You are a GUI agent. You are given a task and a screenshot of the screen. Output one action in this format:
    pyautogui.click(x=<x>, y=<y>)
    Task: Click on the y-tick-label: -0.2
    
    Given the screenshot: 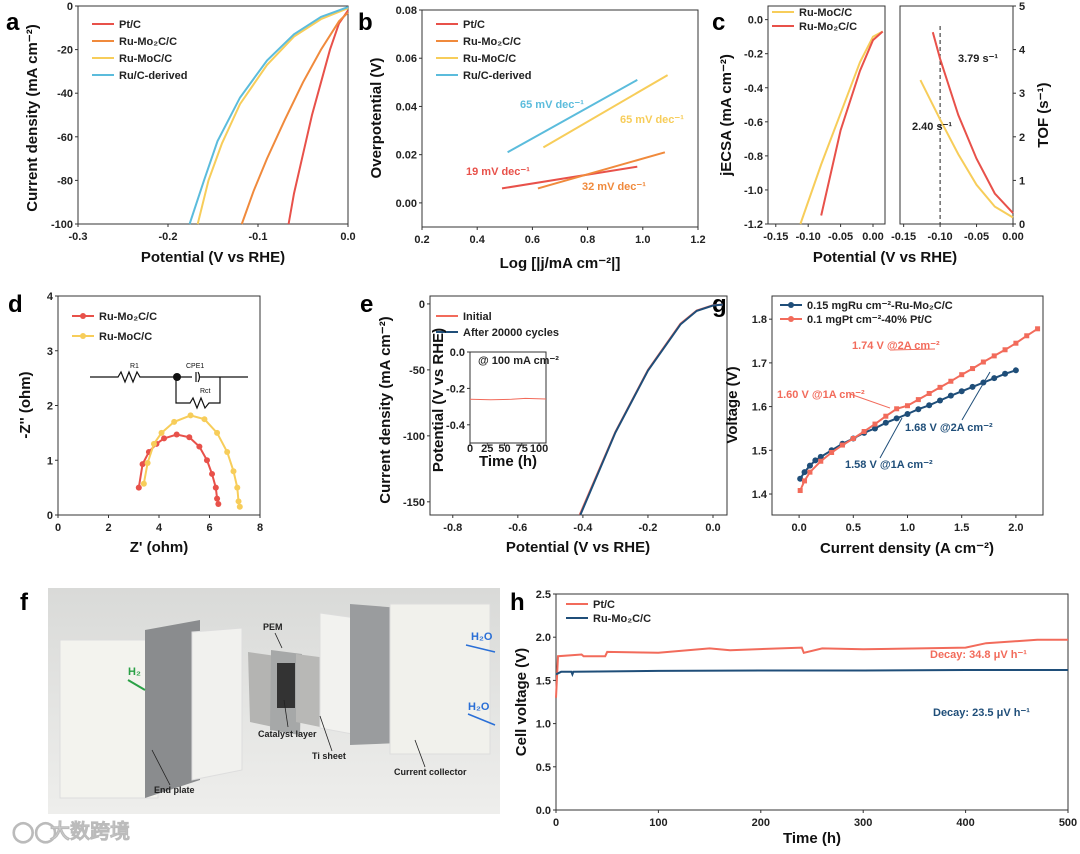 What is the action you would take?
    pyautogui.click(x=455, y=389)
    